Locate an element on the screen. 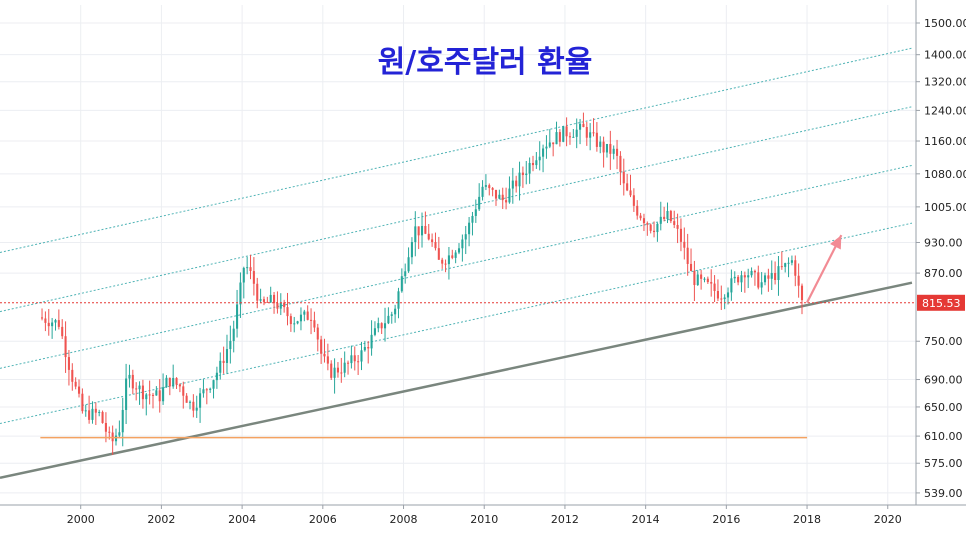 Image resolution: width=966 pixels, height=534 pixels. chart-title: 원/호주달러 환율 is located at coordinates (485, 62).